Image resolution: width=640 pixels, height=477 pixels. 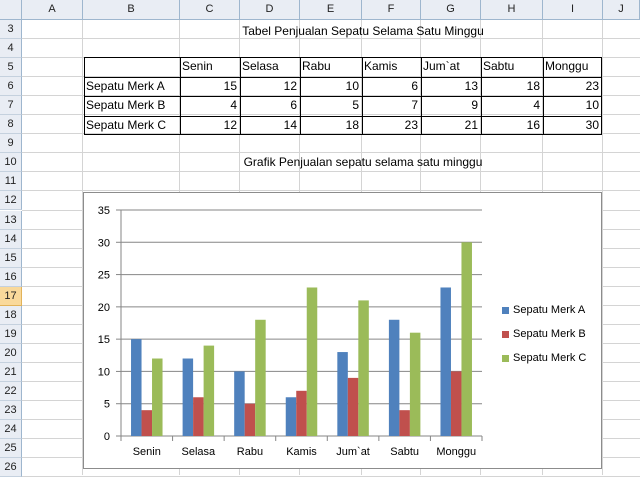 I want to click on row-header-9: 9, so click(x=11, y=144).